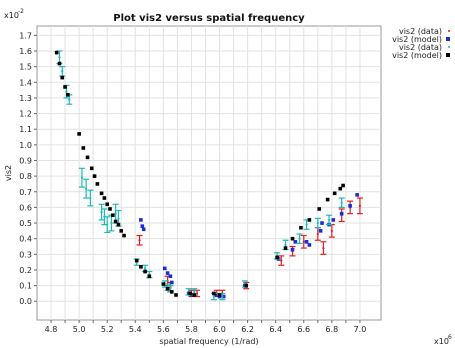 The image size is (455, 348). What do you see at coordinates (135, 329) in the screenshot?
I see `x-tick-label: 5.4` at bounding box center [135, 329].